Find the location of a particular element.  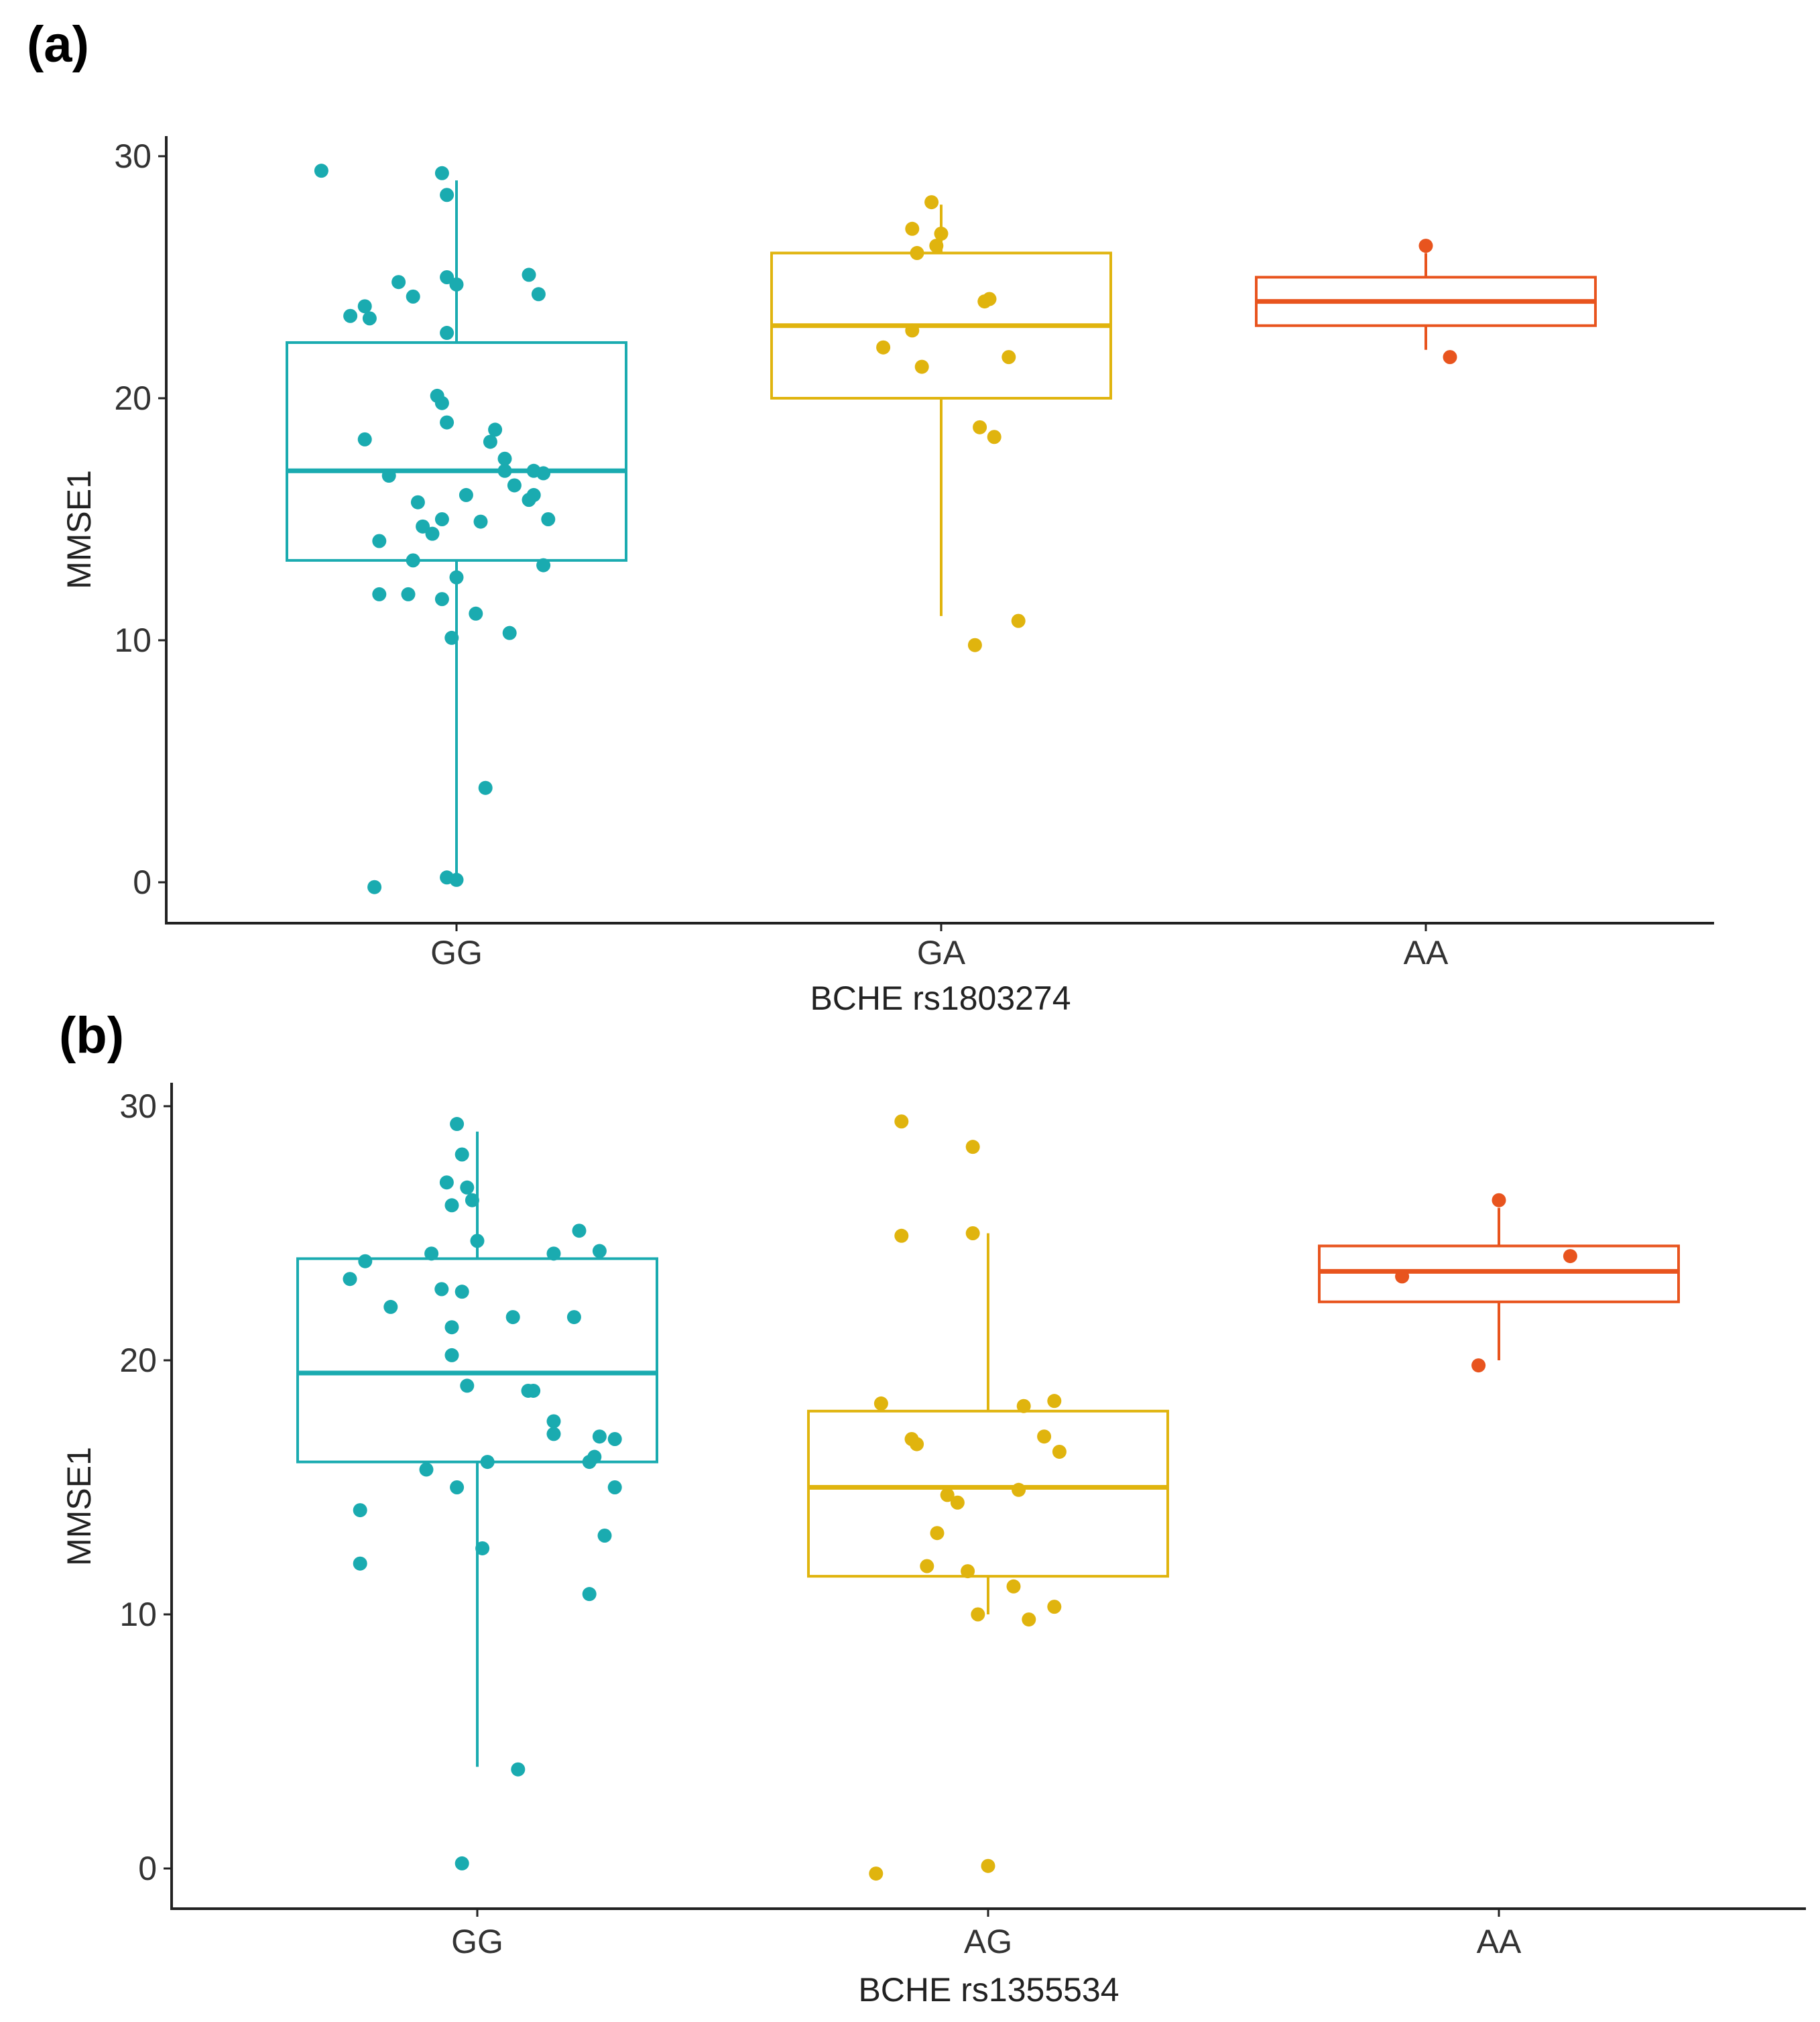

x-axis-title-a: BCHE rs1803274 is located at coordinates (940, 998).